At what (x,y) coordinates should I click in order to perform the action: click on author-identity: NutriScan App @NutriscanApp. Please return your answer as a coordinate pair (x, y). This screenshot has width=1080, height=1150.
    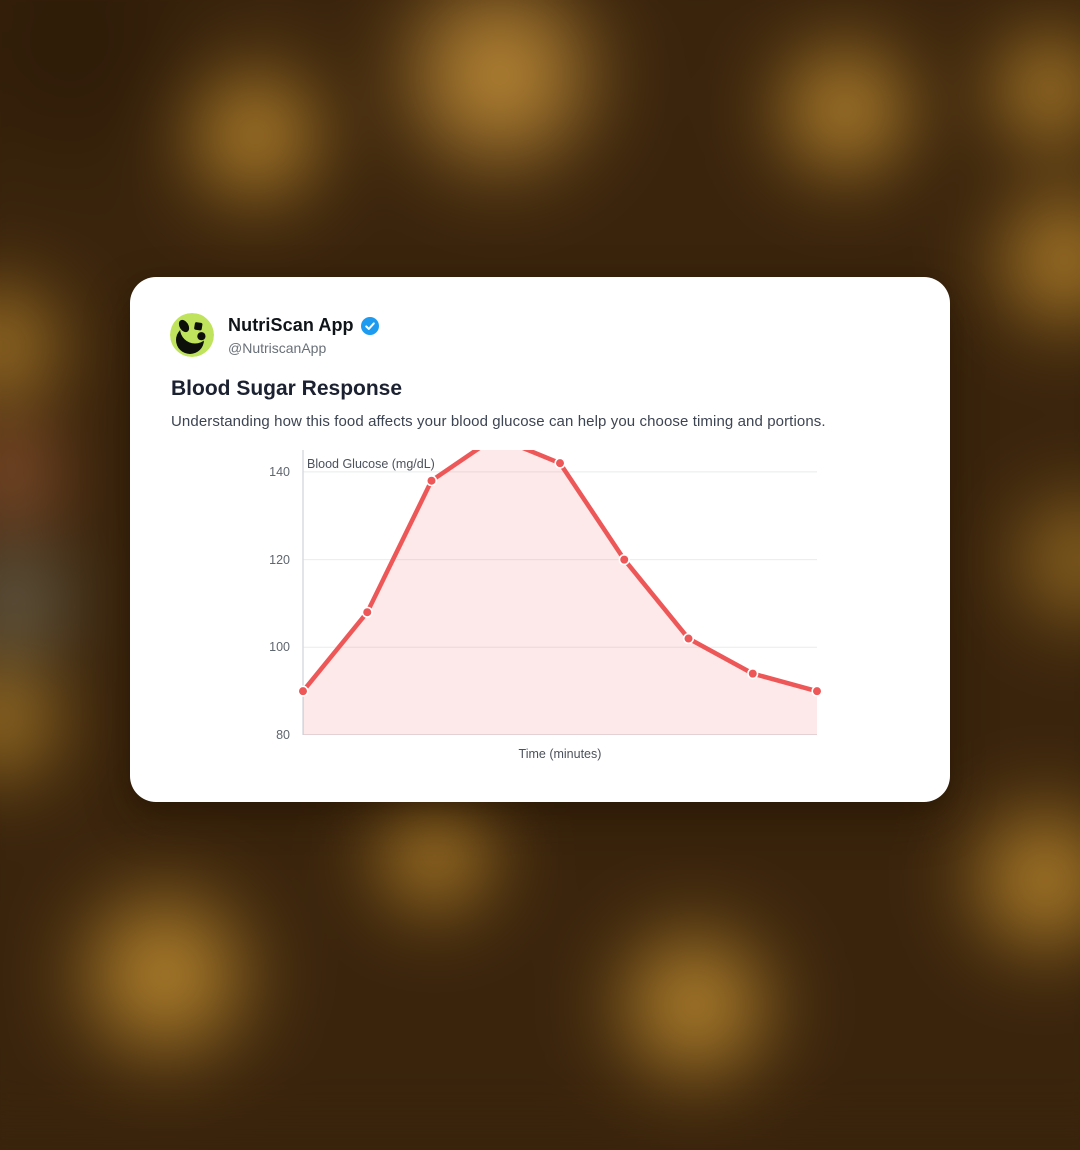
    Looking at the image, I should click on (303, 334).